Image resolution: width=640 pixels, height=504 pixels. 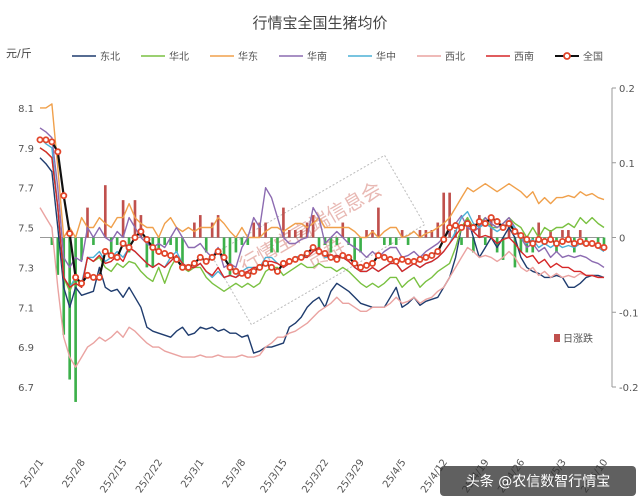 What do you see at coordinates (113, 476) in the screenshot?
I see `x-tick-label: 25/2/15` at bounding box center [113, 476].